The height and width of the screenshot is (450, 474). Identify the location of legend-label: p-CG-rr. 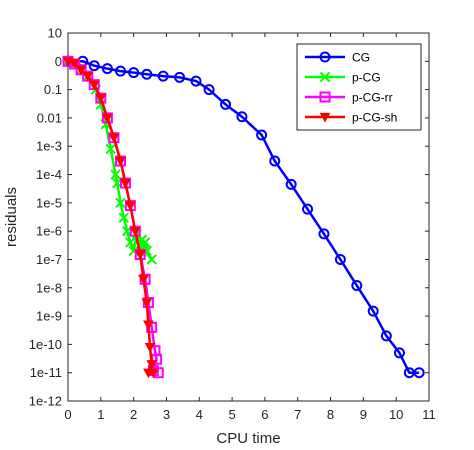
(372, 98).